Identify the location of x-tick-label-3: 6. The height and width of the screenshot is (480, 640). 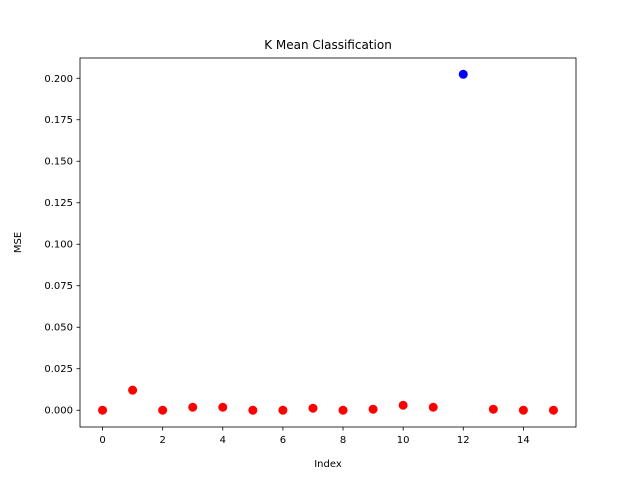
(283, 440).